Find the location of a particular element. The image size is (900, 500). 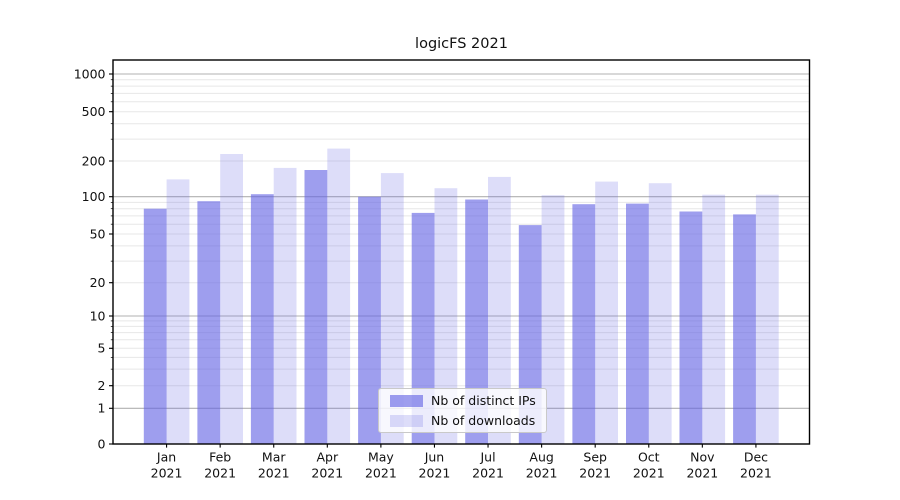

y-tick-label: 20 is located at coordinates (98, 282).